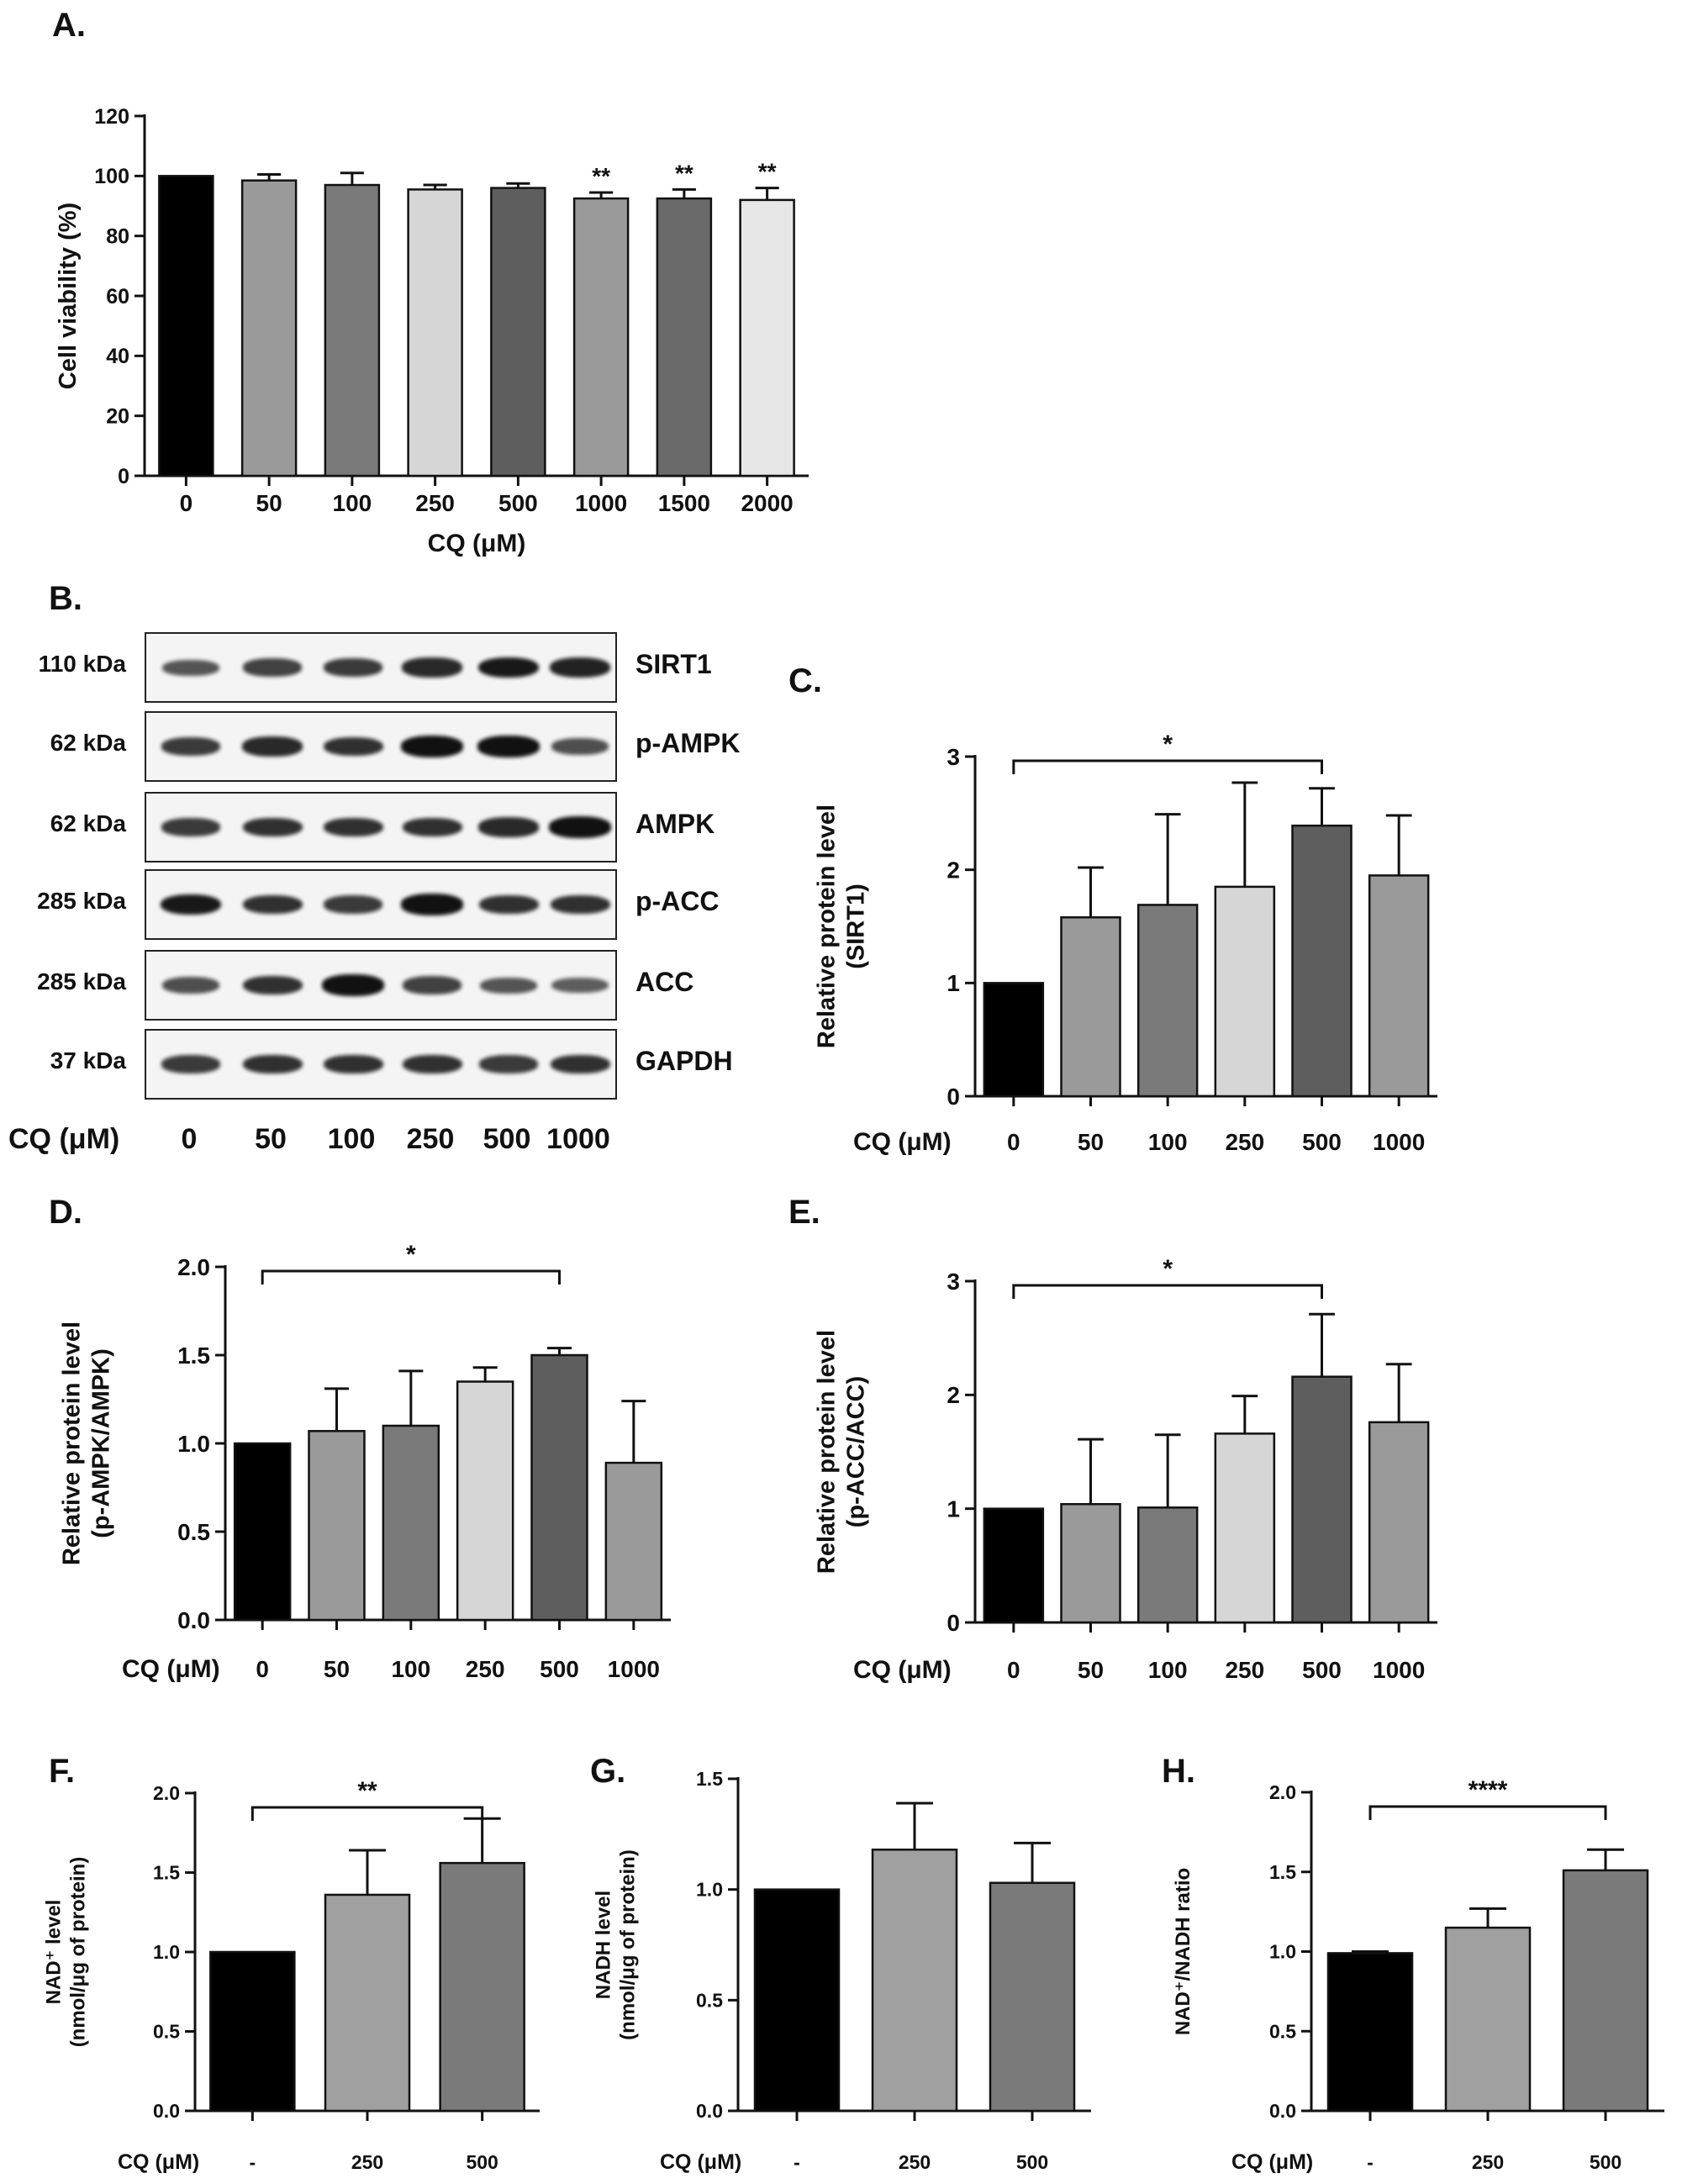 The height and width of the screenshot is (2184, 1698). I want to click on y-tick-label: 20, so click(117, 416).